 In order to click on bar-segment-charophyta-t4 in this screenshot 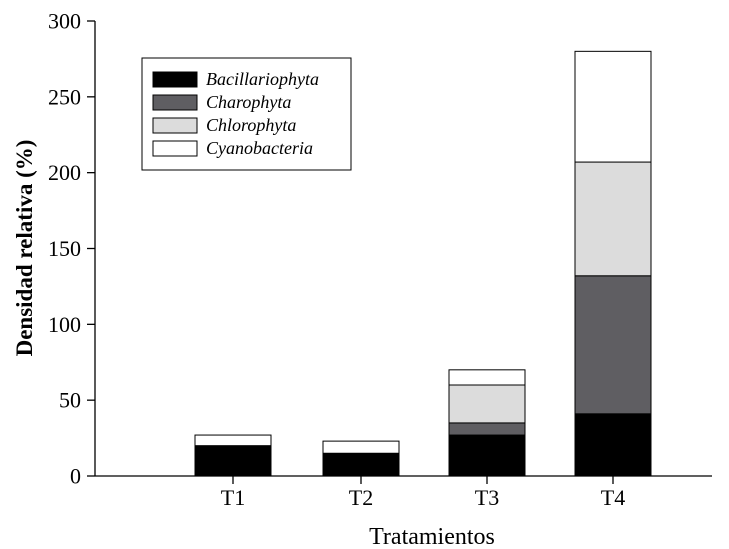, I will do `click(613, 345)`.